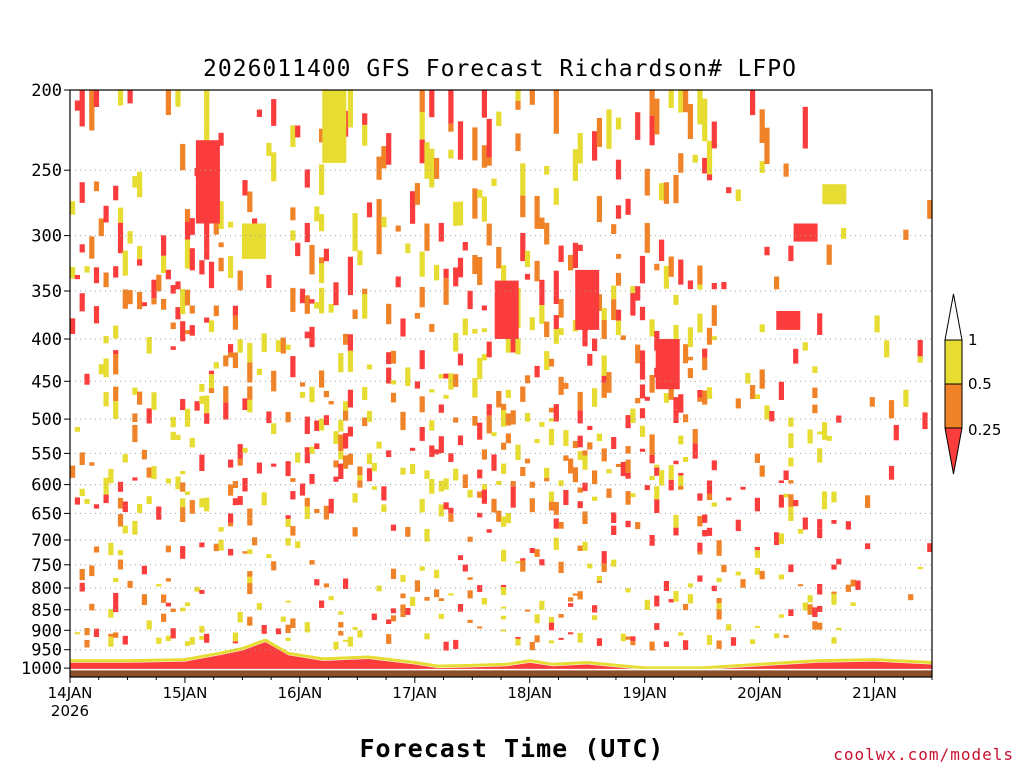  Describe the element at coordinates (984, 430) in the screenshot. I see `legend-label: 0.25` at that location.